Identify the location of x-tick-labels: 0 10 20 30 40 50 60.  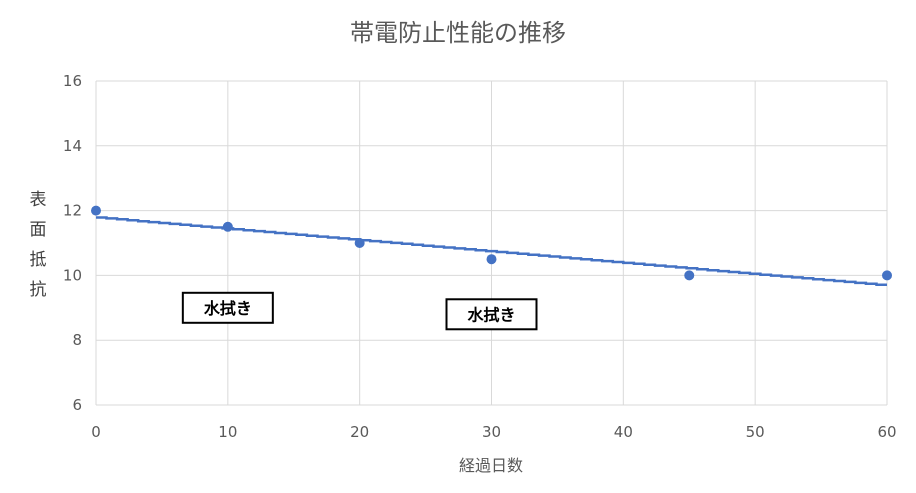
(493, 432).